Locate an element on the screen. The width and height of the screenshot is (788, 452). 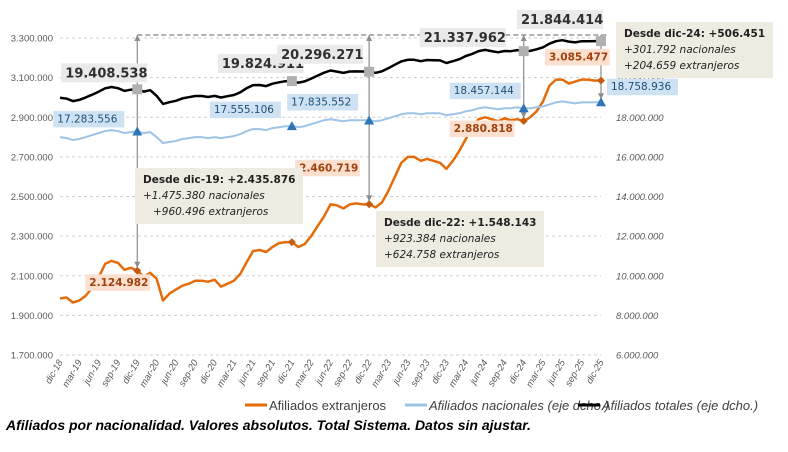
right-tick-label: 16.000.000 is located at coordinates (640, 157).